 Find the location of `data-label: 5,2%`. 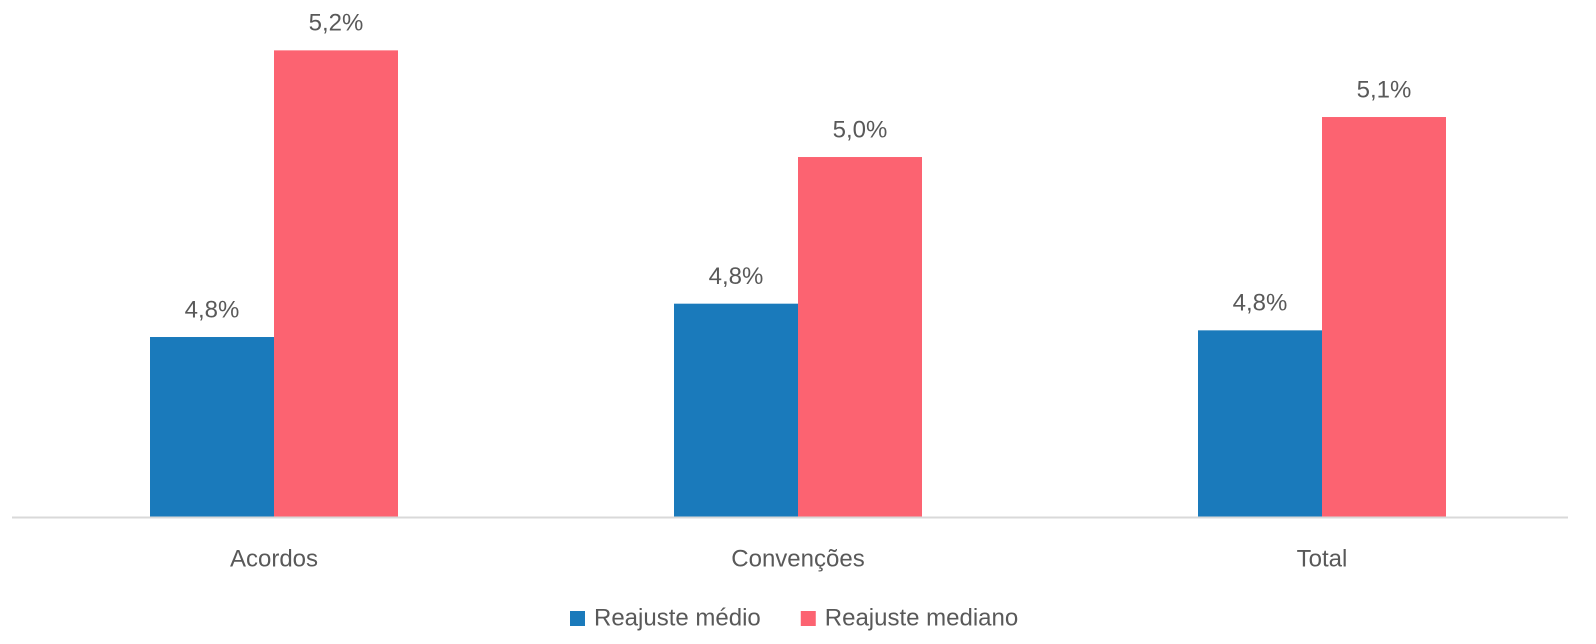

data-label: 5,2% is located at coordinates (336, 23).